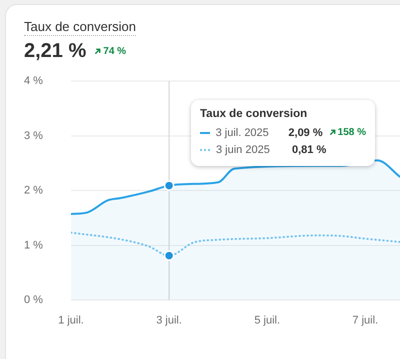 The height and width of the screenshot is (359, 400). Describe the element at coordinates (34, 190) in the screenshot. I see `y-tick-label: 2 %` at that location.